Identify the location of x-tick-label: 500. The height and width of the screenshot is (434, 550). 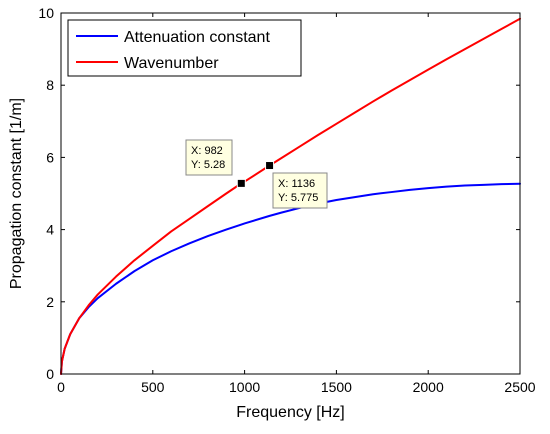
(153, 387).